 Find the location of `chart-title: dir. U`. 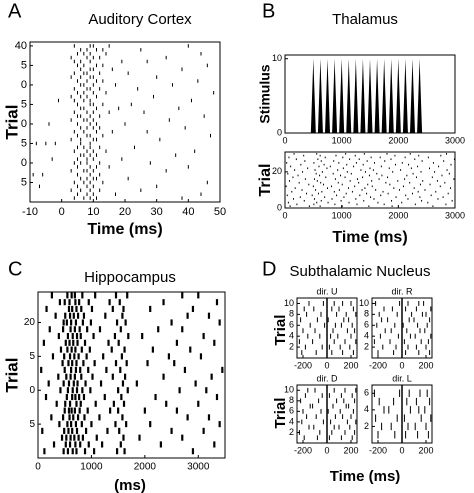

chart-title: dir. U is located at coordinates (326, 291).